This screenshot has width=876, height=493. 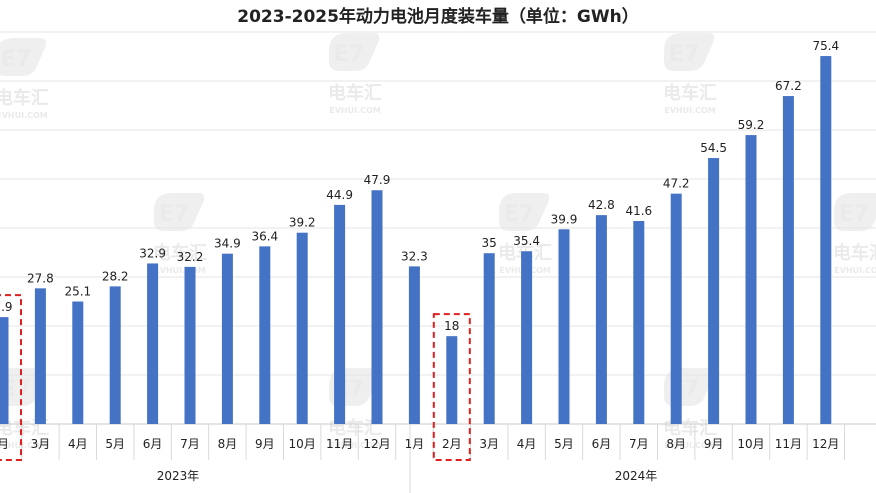 I want to click on group-label-2024: 2024年, so click(x=636, y=476).